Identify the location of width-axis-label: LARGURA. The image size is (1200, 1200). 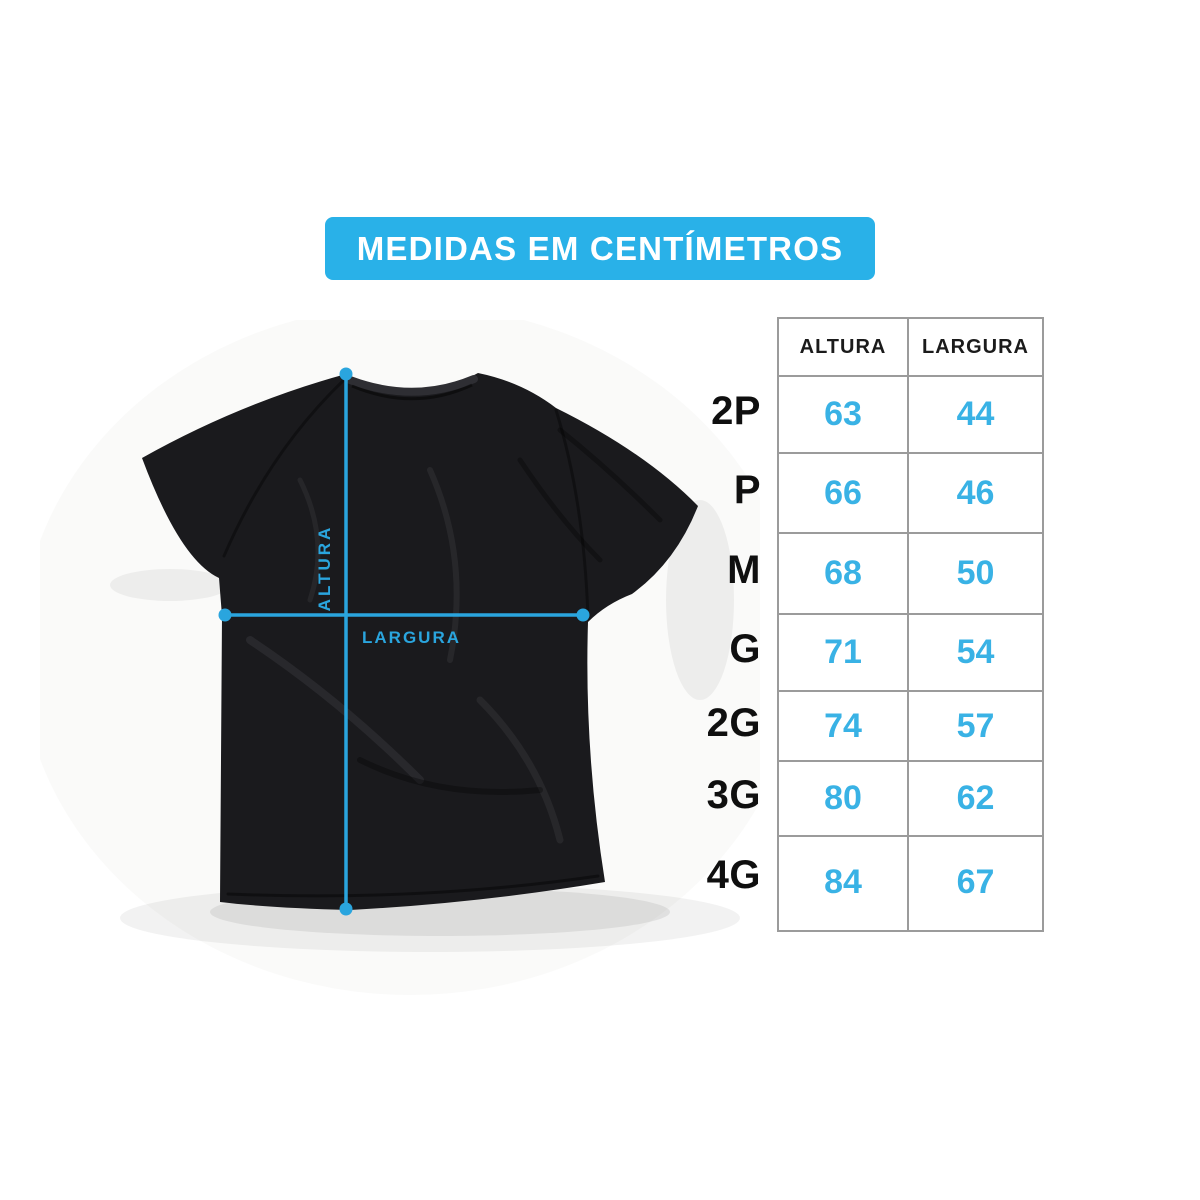
(411, 637).